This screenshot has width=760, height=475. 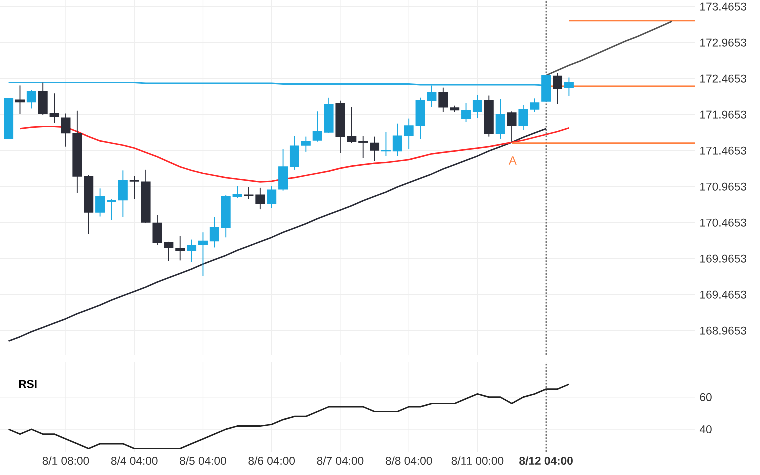 I want to click on y-tick-label: 169.4653, so click(x=723, y=294).